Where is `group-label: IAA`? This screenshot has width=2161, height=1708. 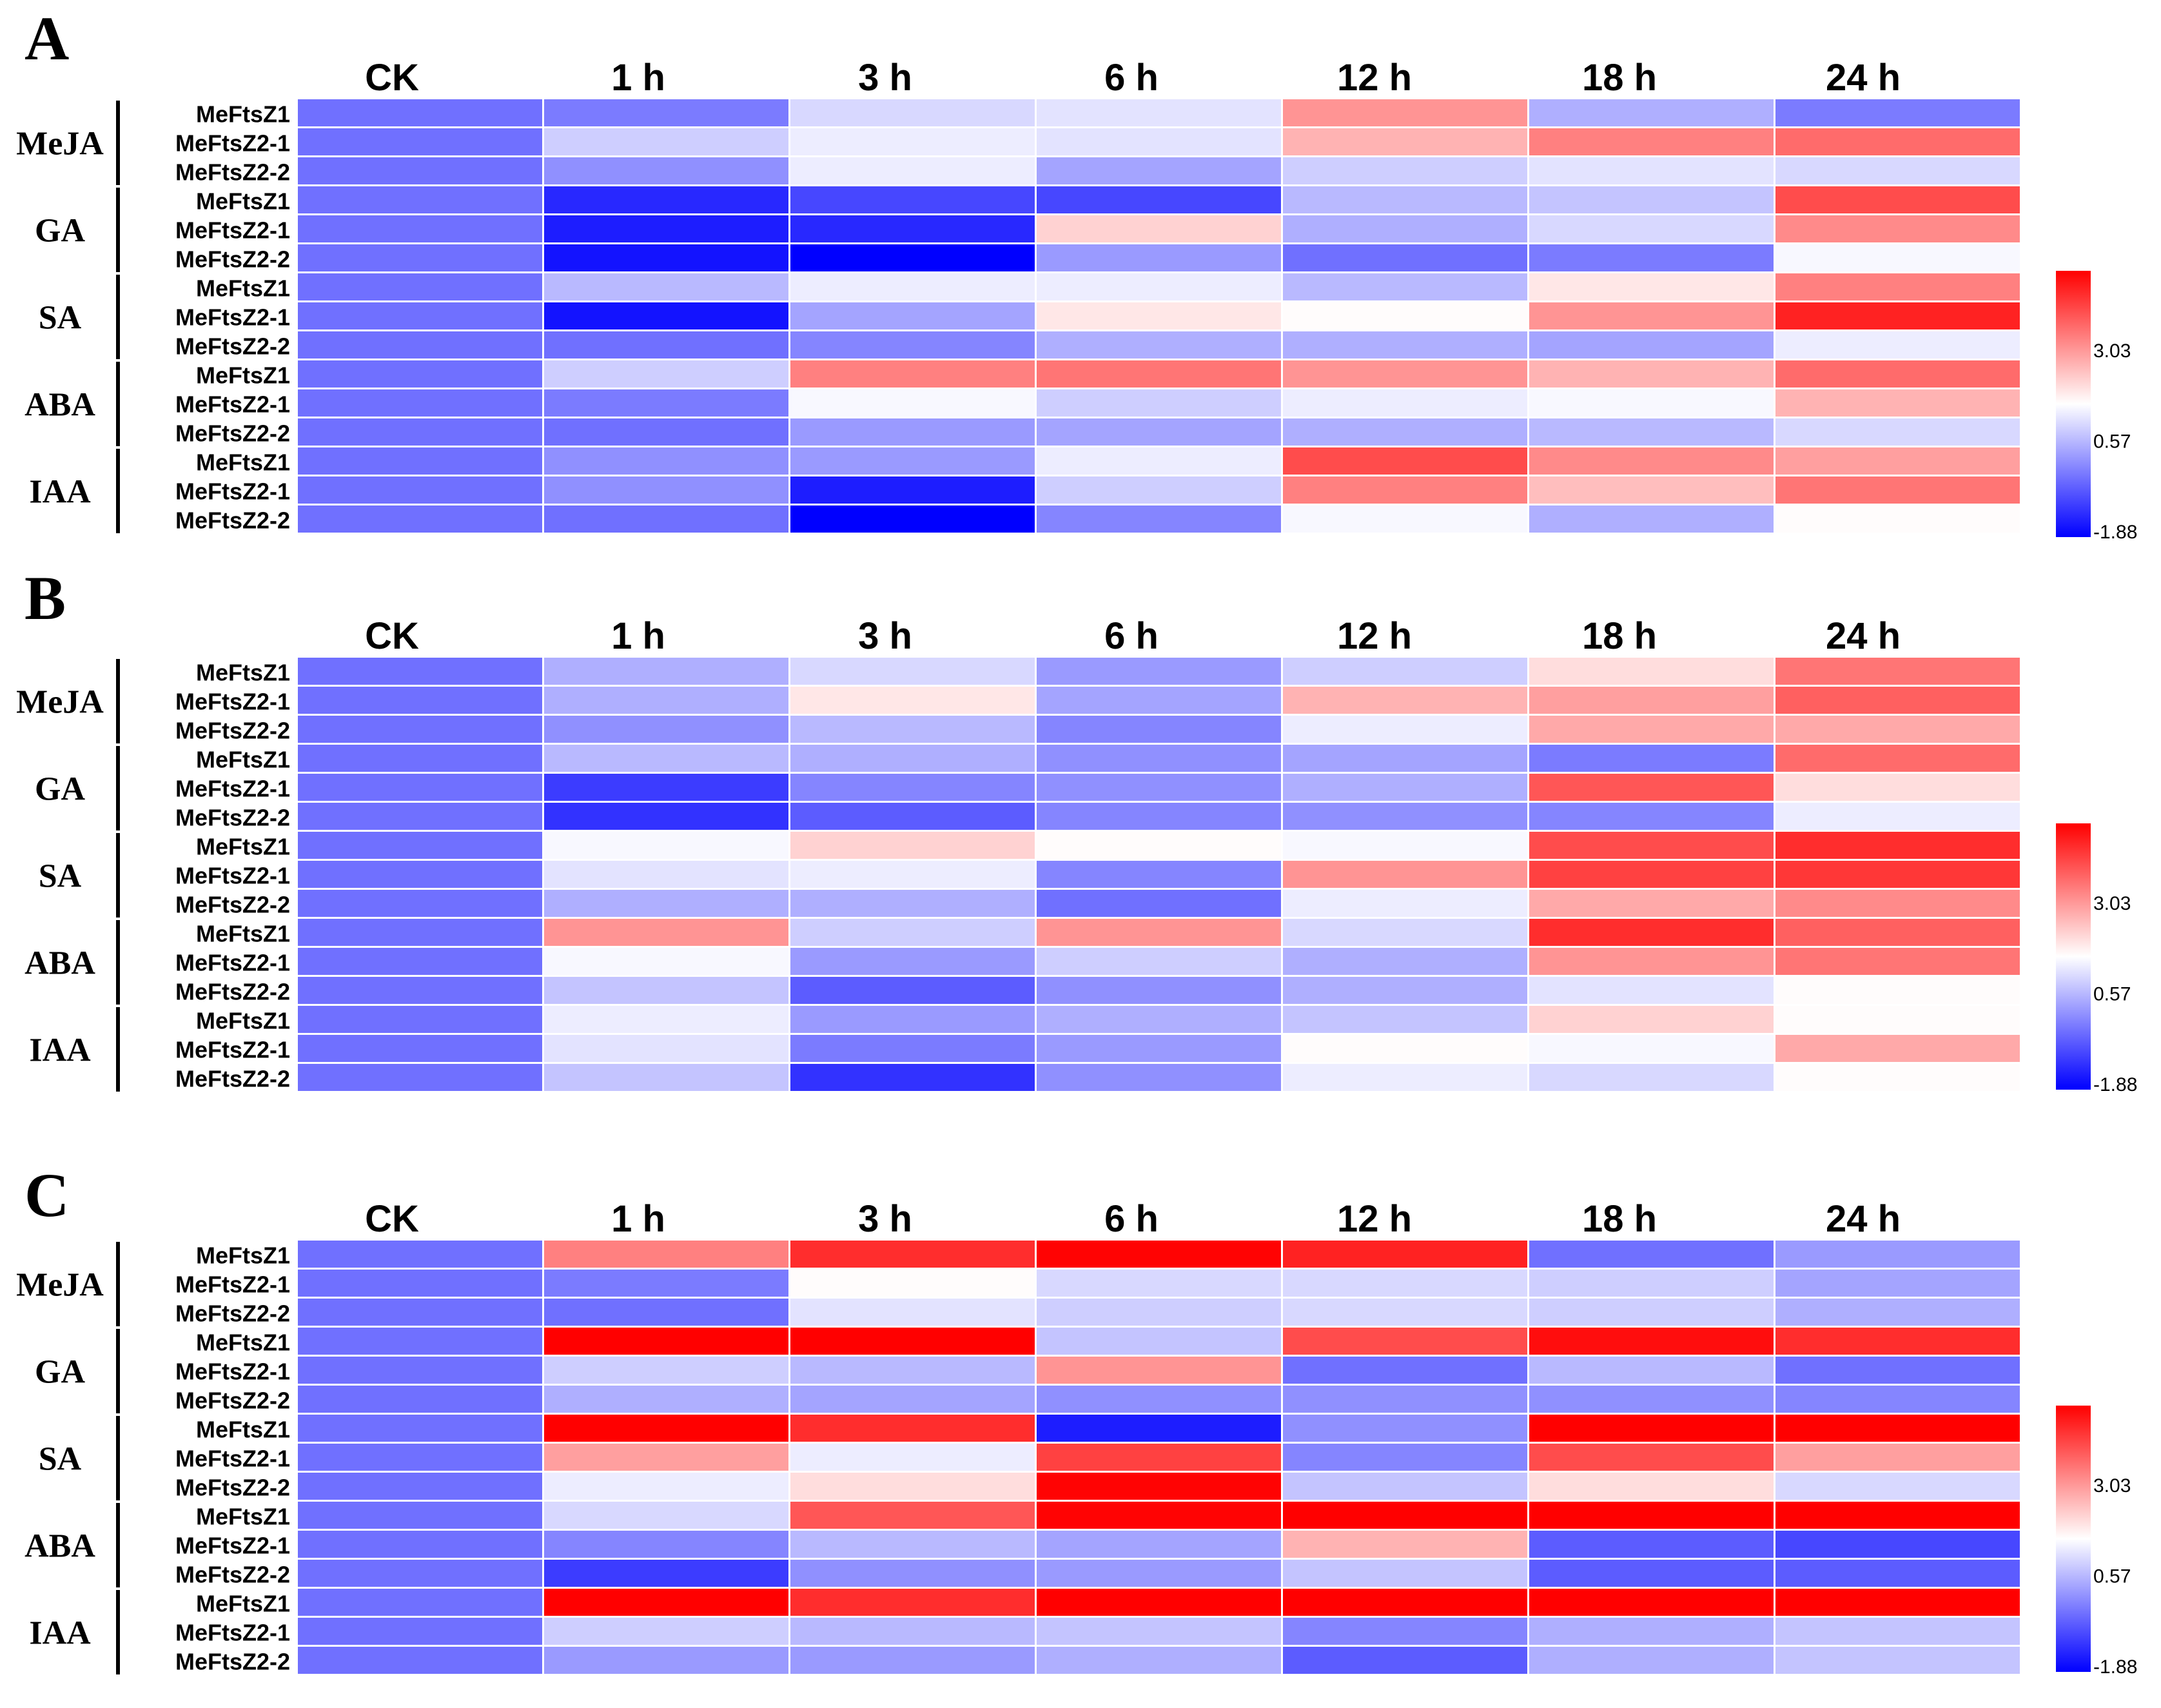
group-label: IAA is located at coordinates (60, 492).